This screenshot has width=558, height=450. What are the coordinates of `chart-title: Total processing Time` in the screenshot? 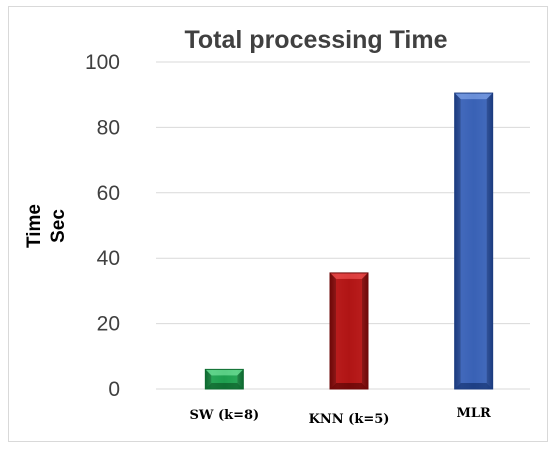 It's located at (315, 40).